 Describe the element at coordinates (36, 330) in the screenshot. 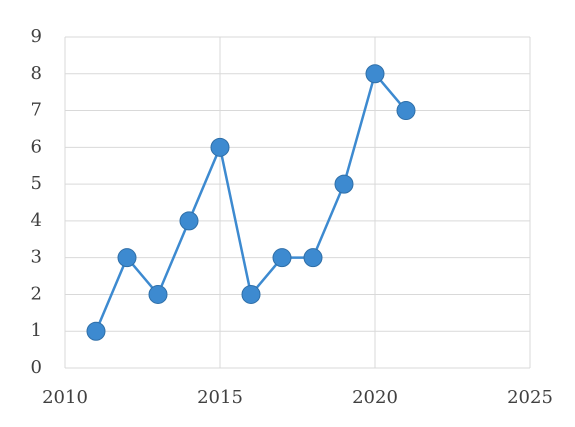

I see `y-tick-label: 1` at that location.